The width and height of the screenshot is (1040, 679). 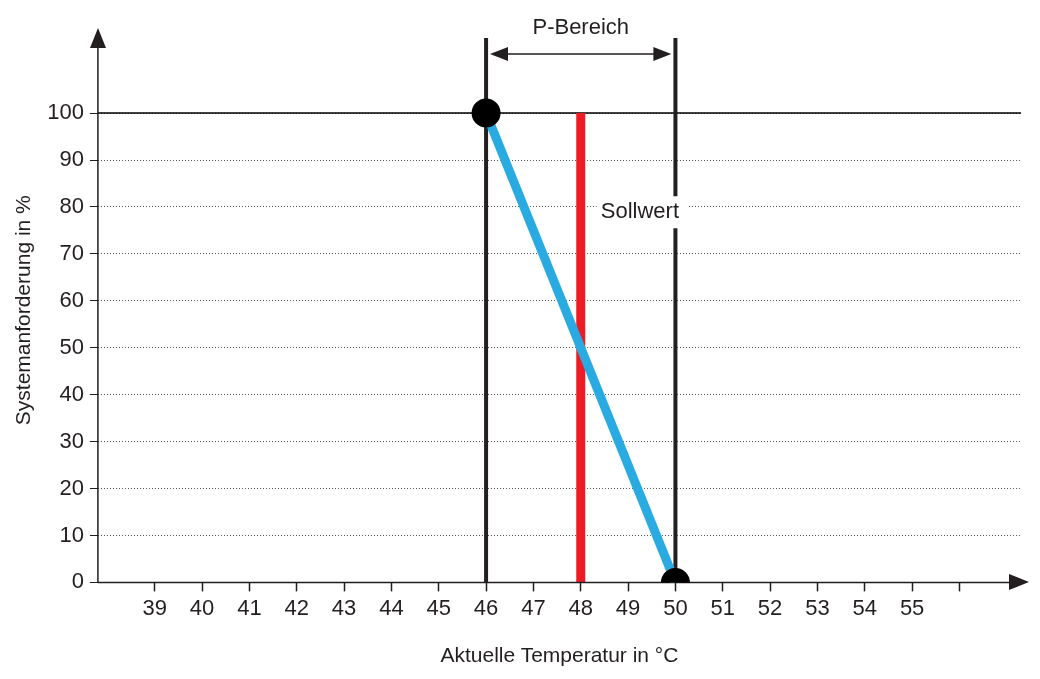 I want to click on x-tick-label: 47, so click(x=533, y=607).